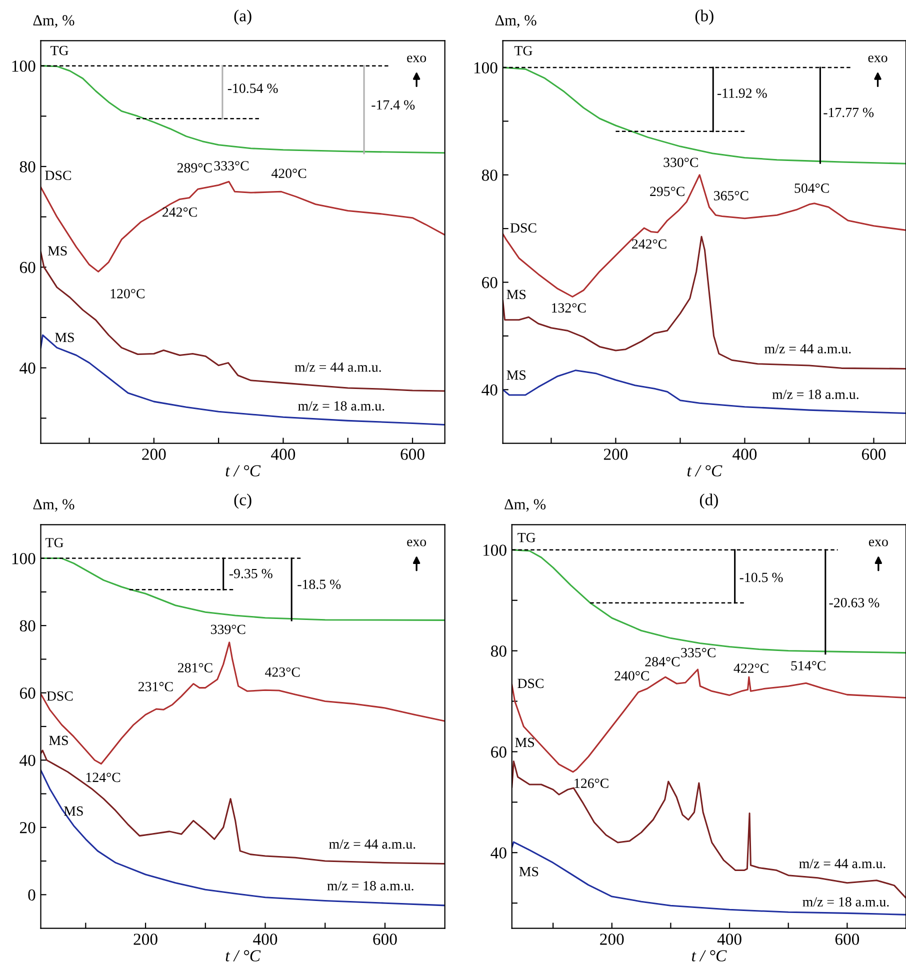  What do you see at coordinates (704, 17) in the screenshot?
I see `chart-title: (b)` at bounding box center [704, 17].